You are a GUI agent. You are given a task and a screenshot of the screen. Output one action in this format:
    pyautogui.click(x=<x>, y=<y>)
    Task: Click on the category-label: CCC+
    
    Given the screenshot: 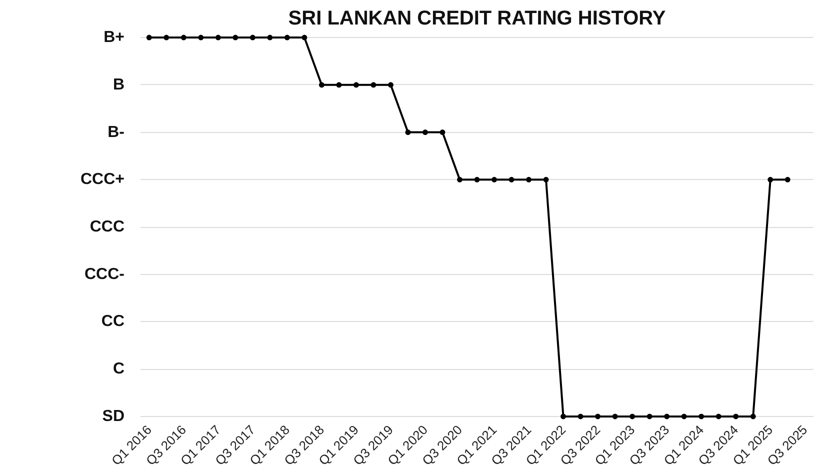 What is the action you would take?
    pyautogui.click(x=102, y=179)
    